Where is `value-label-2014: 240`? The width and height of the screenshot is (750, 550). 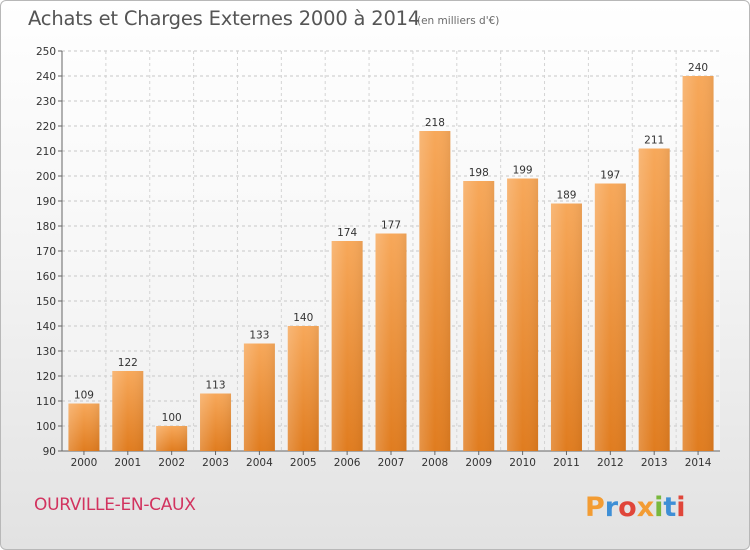
value-label-2014: 240 is located at coordinates (698, 68).